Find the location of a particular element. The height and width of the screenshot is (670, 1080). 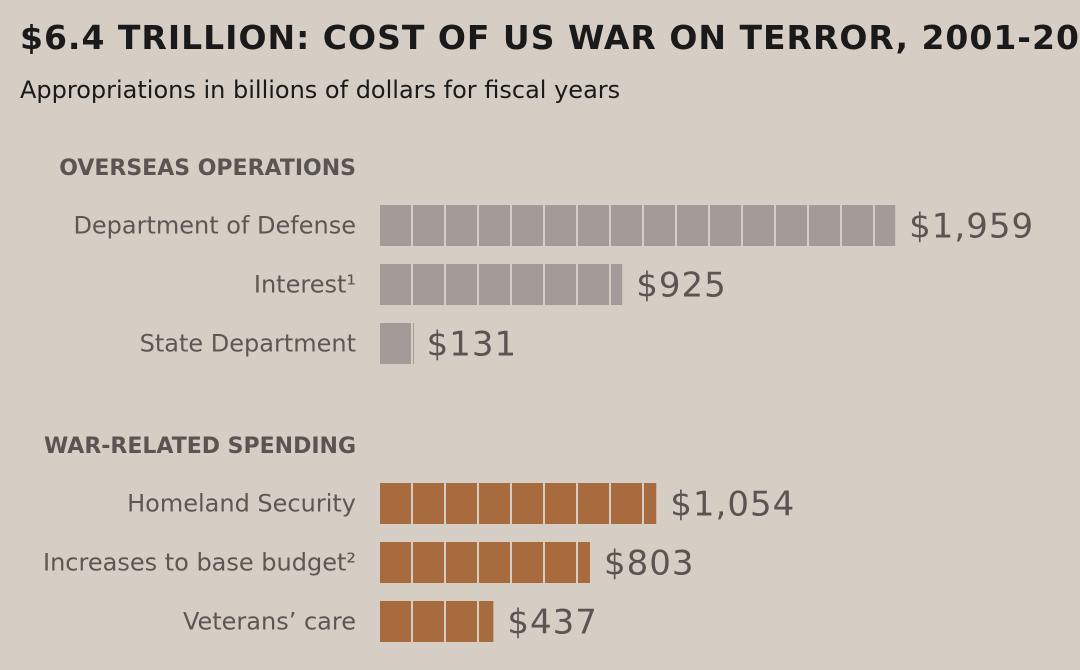

value-label: $803 is located at coordinates (649, 564).